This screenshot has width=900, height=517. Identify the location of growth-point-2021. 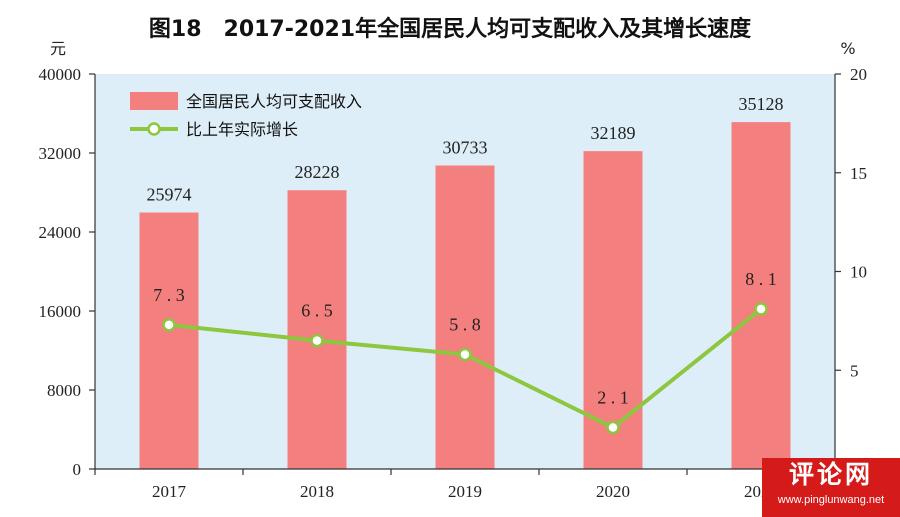
(761, 309).